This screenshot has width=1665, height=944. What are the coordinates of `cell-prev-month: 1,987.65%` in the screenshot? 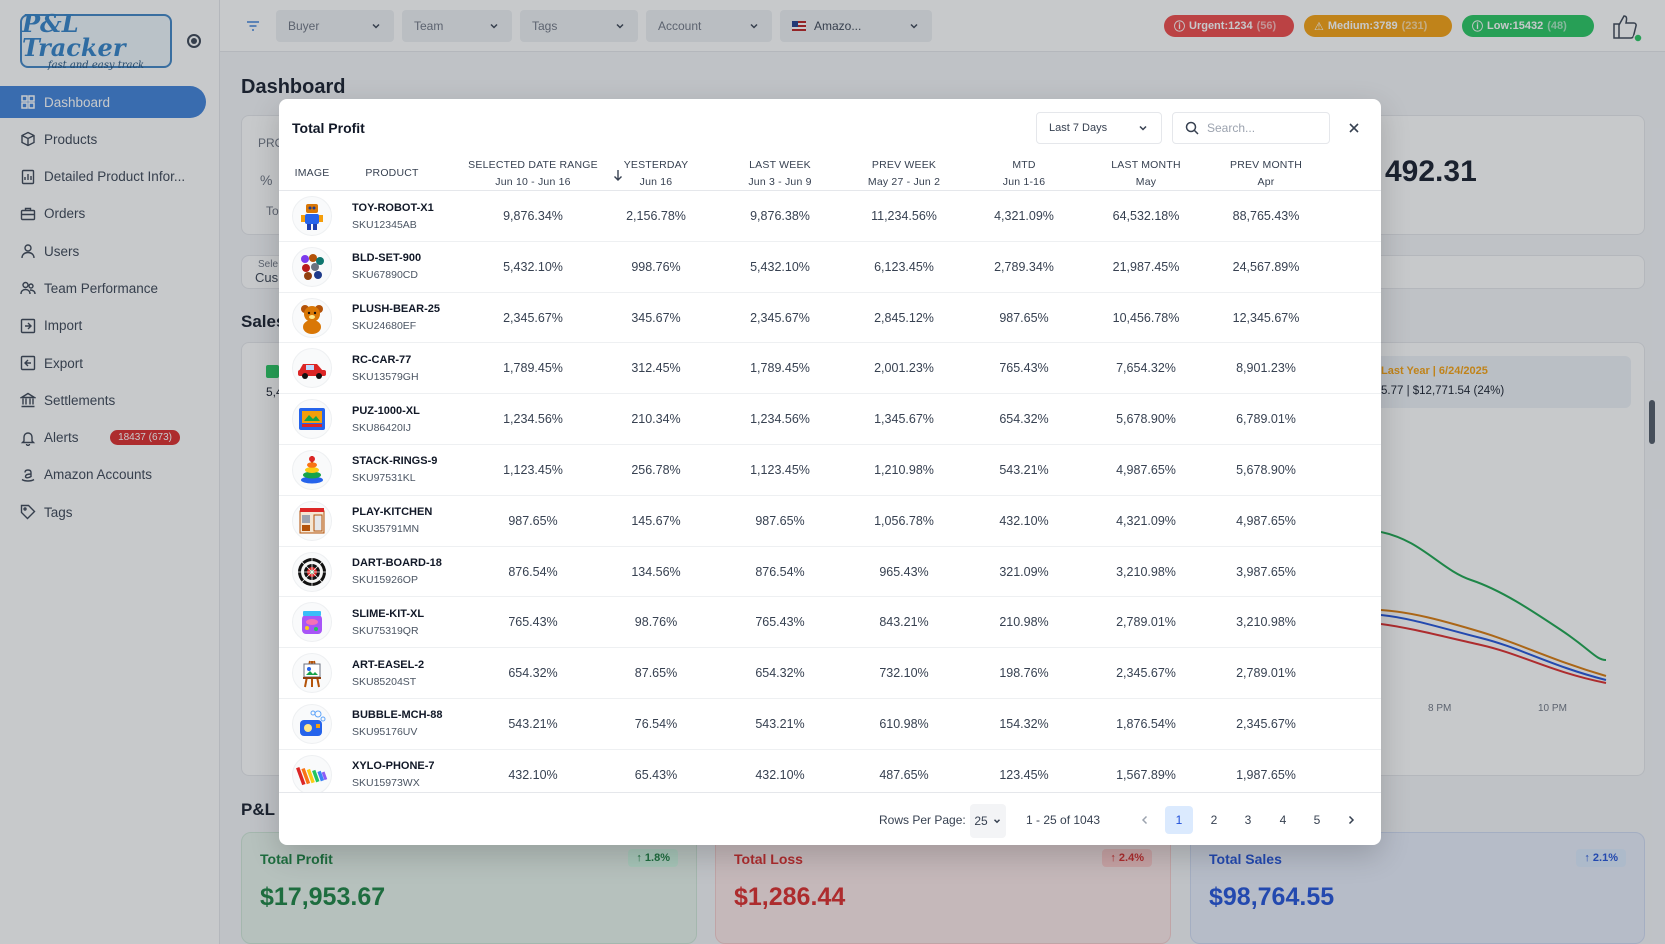 It's located at (1266, 774).